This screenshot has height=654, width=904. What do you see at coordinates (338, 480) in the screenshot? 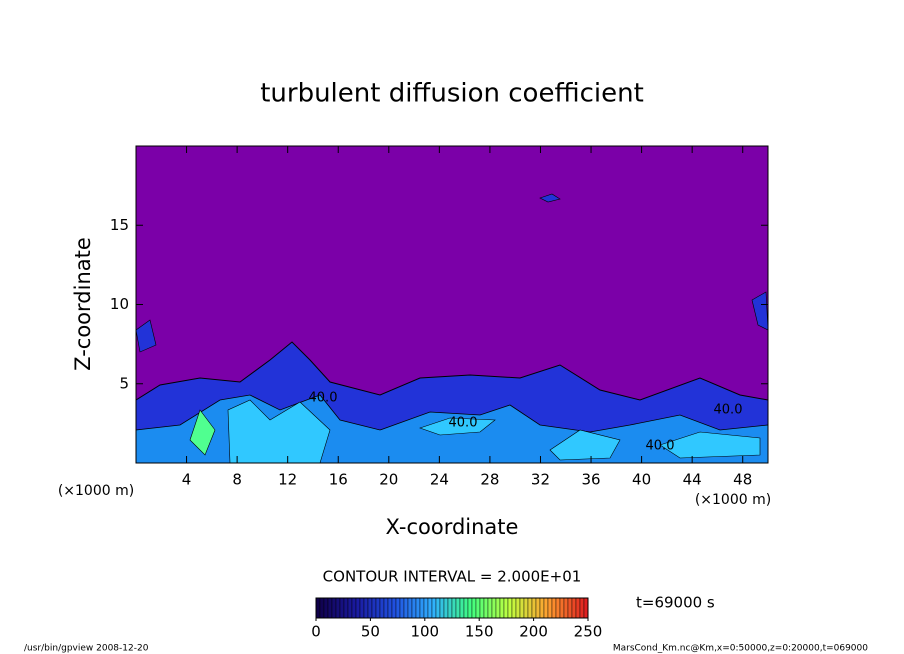
I see `x-tick-label: 16` at bounding box center [338, 480].